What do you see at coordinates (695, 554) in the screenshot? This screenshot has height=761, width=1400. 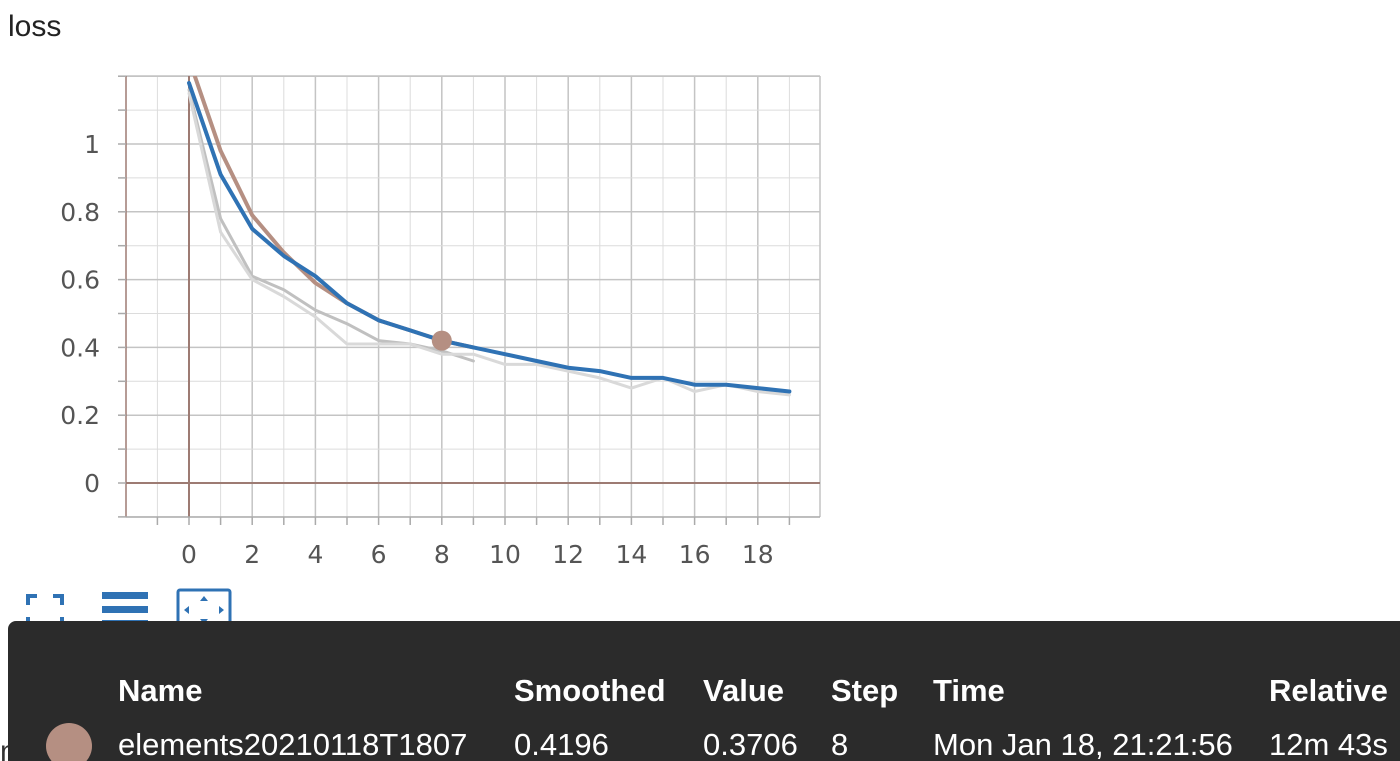 I see `x-tick-label: 16` at bounding box center [695, 554].